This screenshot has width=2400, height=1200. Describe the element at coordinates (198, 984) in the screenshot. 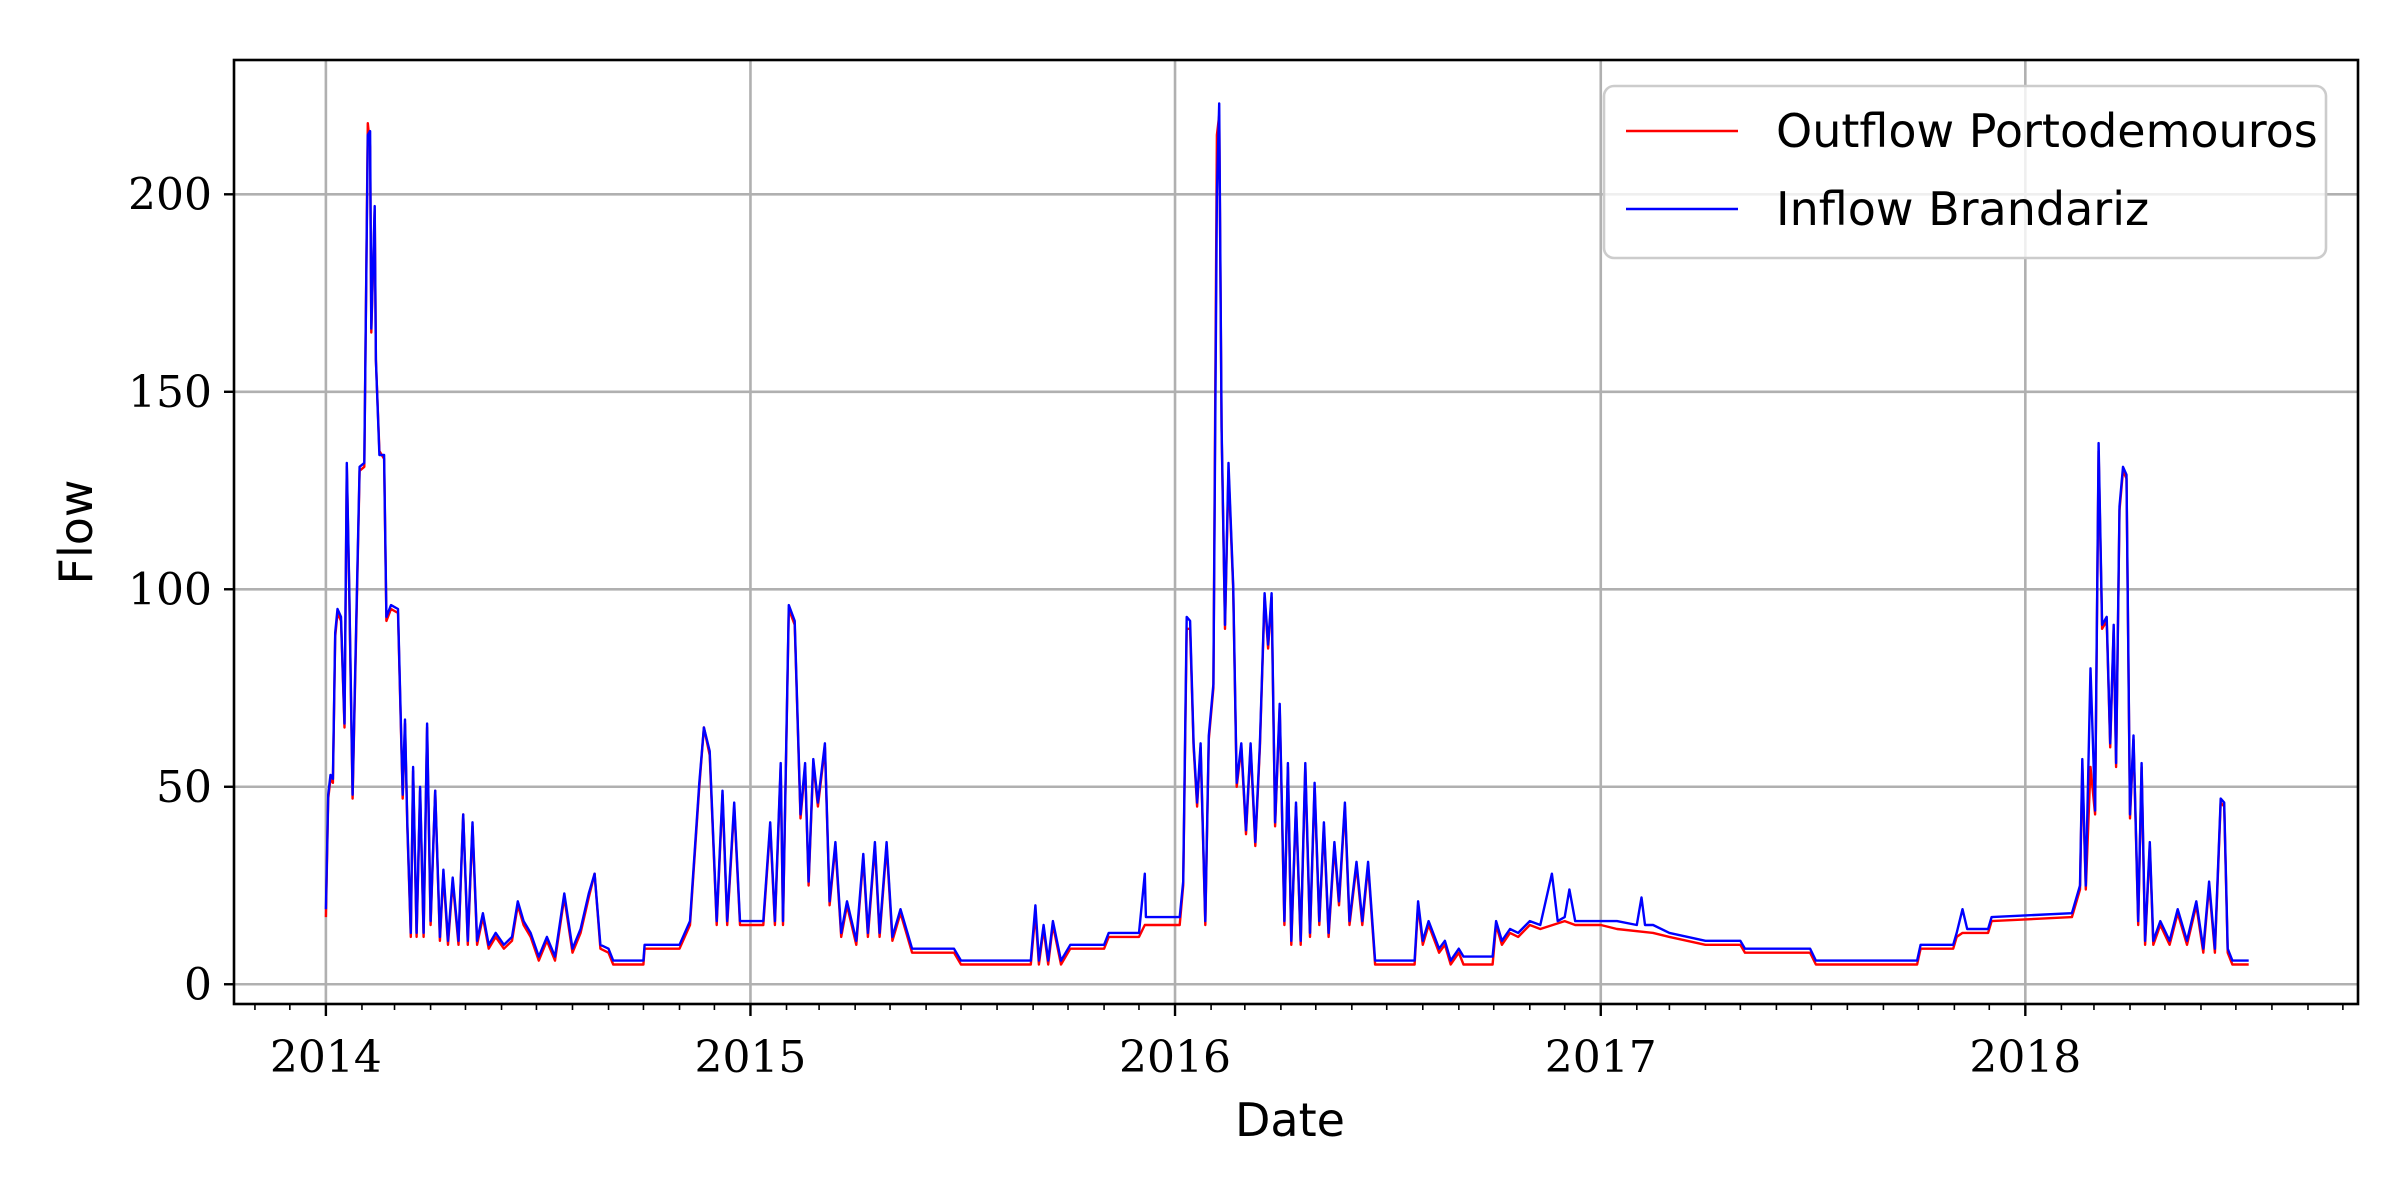

I see `y-tick-label: 0` at that location.